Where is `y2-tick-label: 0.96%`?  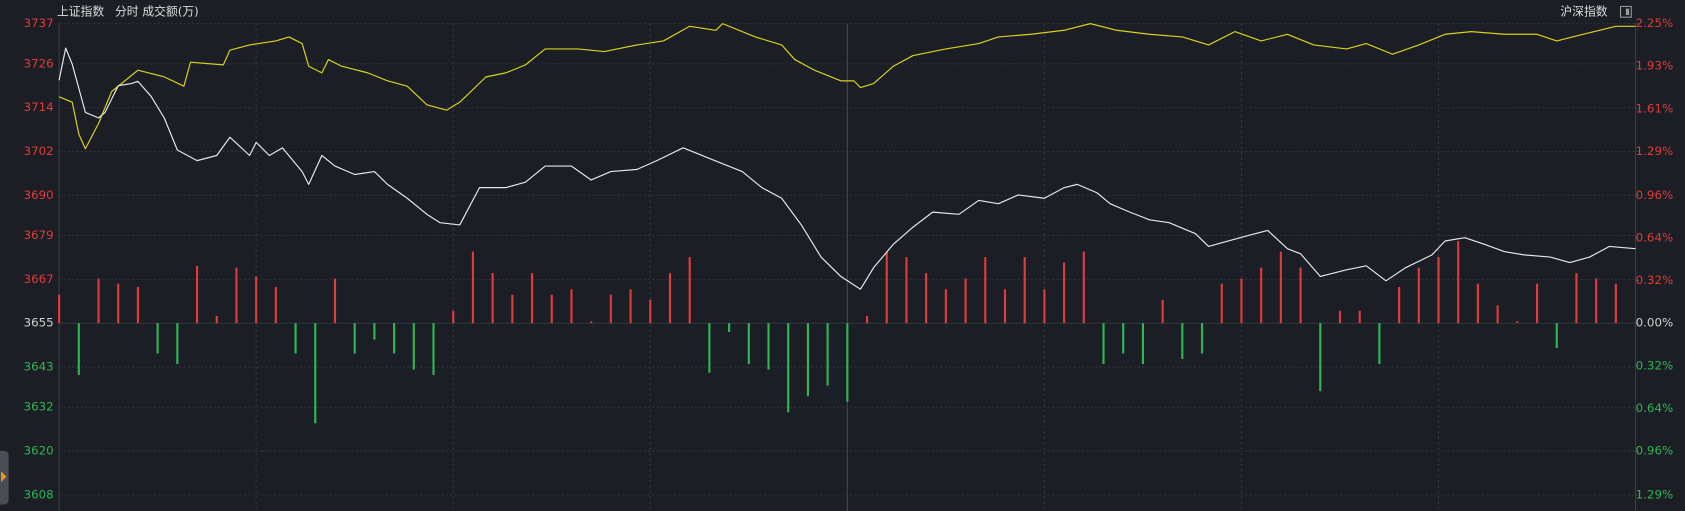 y2-tick-label: 0.96% is located at coordinates (1655, 450).